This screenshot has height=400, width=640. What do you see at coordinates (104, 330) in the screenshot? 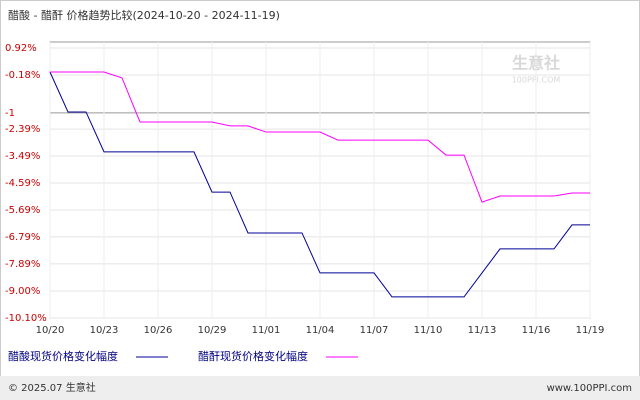
I see `x-tick-label: 10/23` at bounding box center [104, 330].